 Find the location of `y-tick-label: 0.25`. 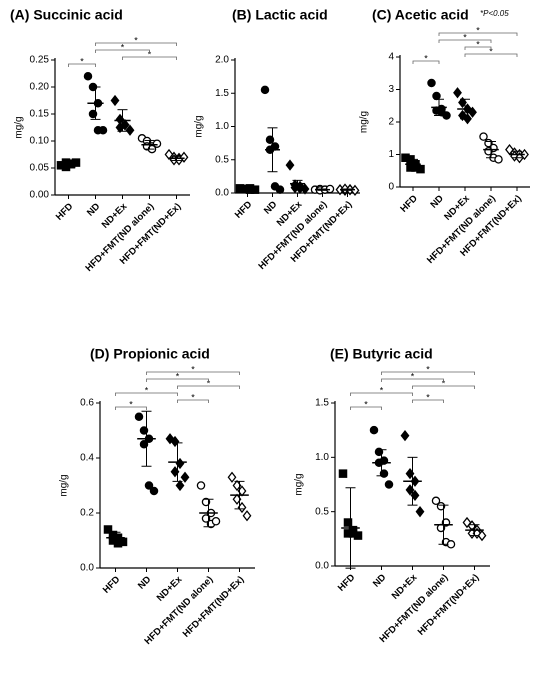

y-tick-label: 0.25 is located at coordinates (40, 60).